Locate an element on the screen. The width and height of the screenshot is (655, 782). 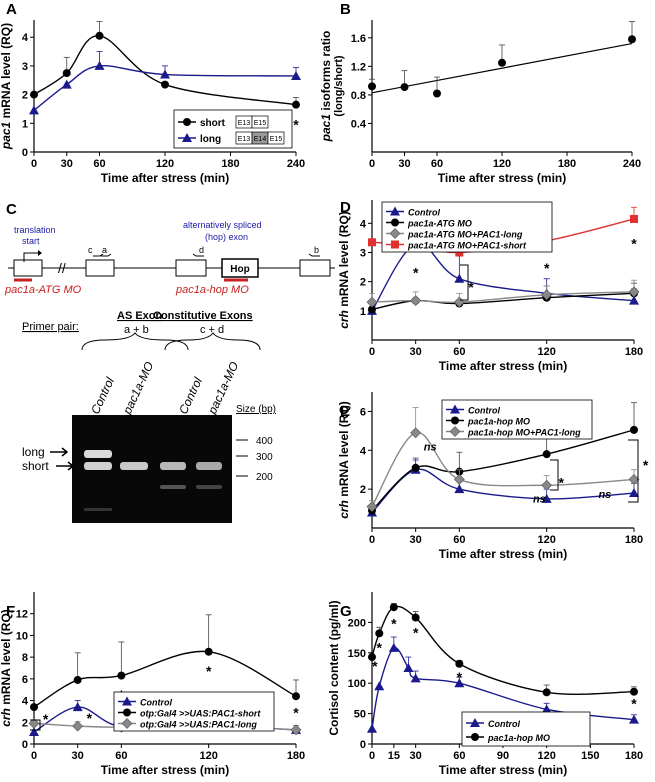
bracket-f is located at coordinates (35, 725).